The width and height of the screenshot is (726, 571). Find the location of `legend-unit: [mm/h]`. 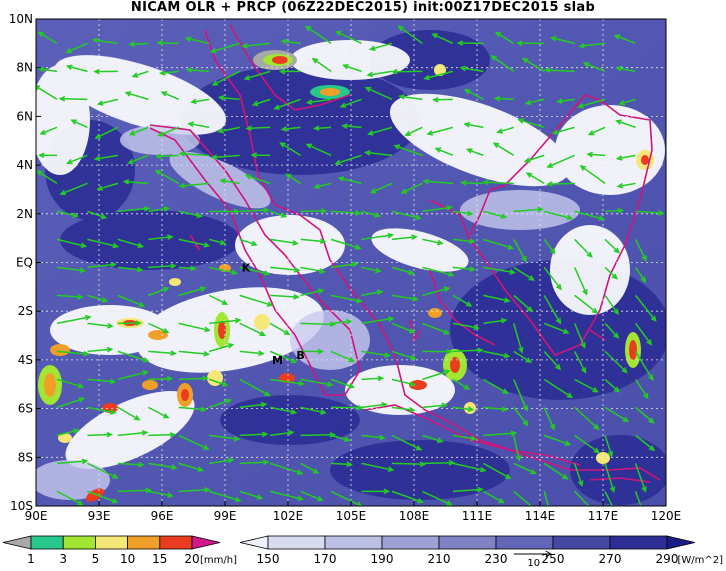

legend-unit: [mm/h] is located at coordinates (218, 560).